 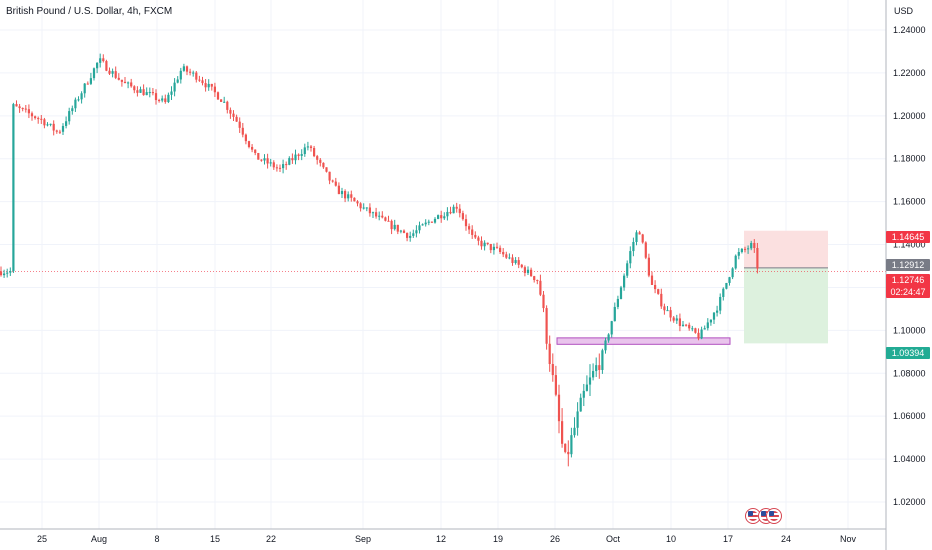 I want to click on us-flag-event-icon, so click(x=774, y=516).